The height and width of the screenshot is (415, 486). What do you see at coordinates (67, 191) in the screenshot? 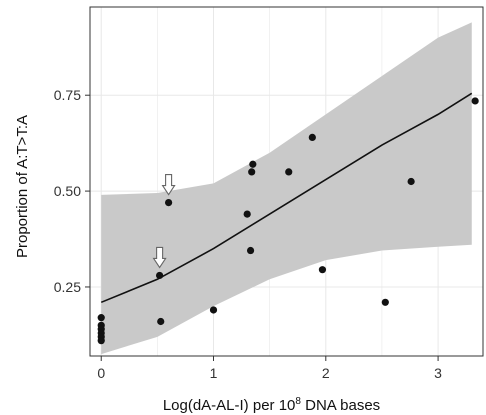
I see `y-tick-label: 0.50` at bounding box center [67, 191].